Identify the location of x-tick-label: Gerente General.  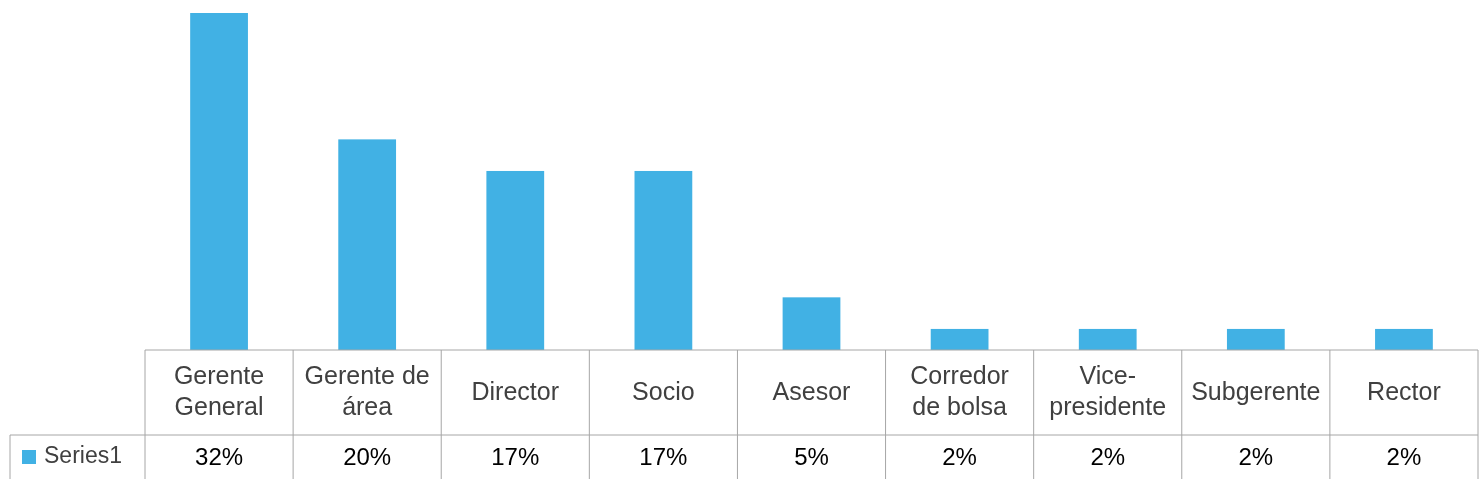
(219, 390).